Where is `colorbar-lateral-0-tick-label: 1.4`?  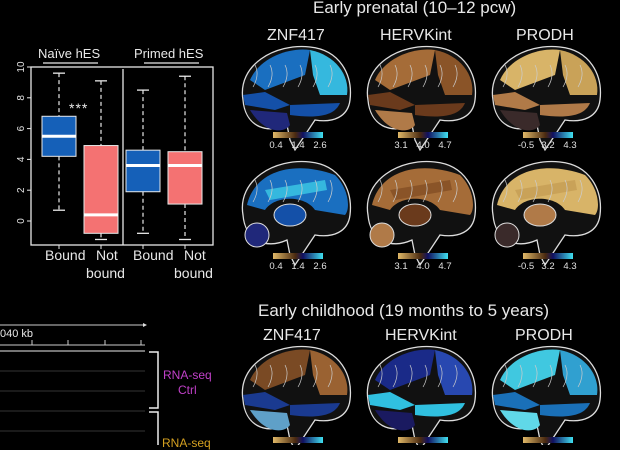 colorbar-lateral-0-tick-label: 1.4 is located at coordinates (297, 145).